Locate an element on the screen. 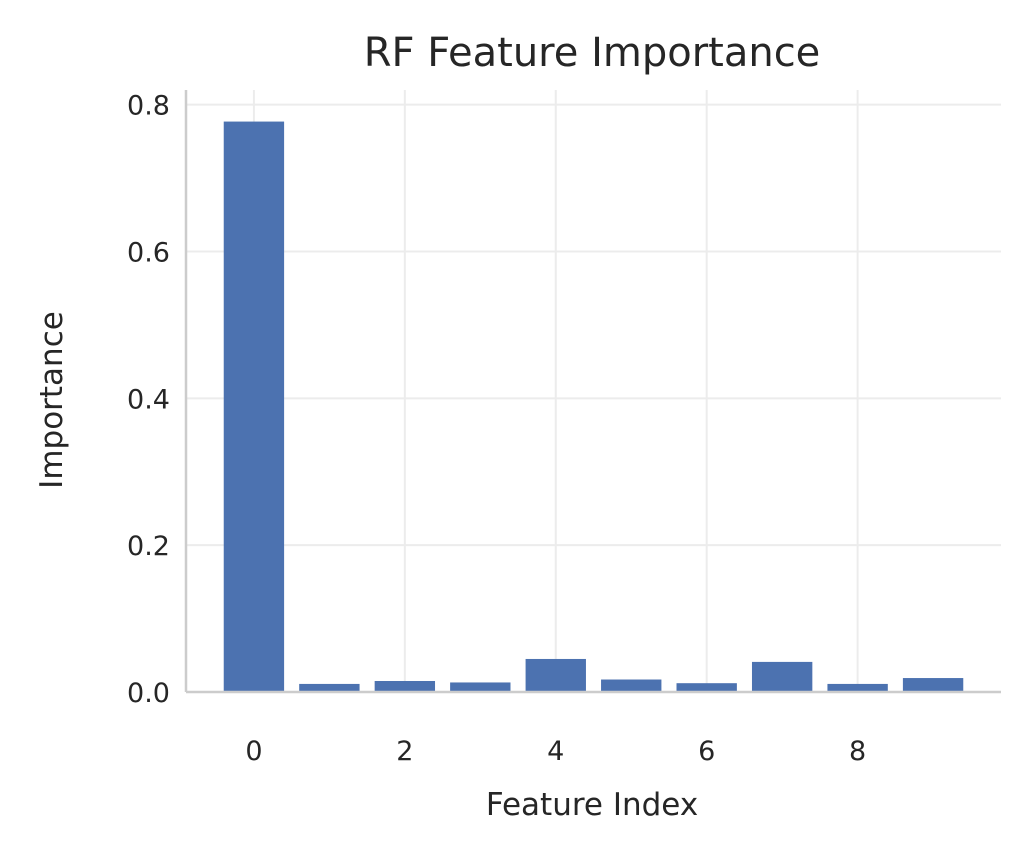 This screenshot has width=1029, height=855. x-tick-label: 4 is located at coordinates (555, 751).